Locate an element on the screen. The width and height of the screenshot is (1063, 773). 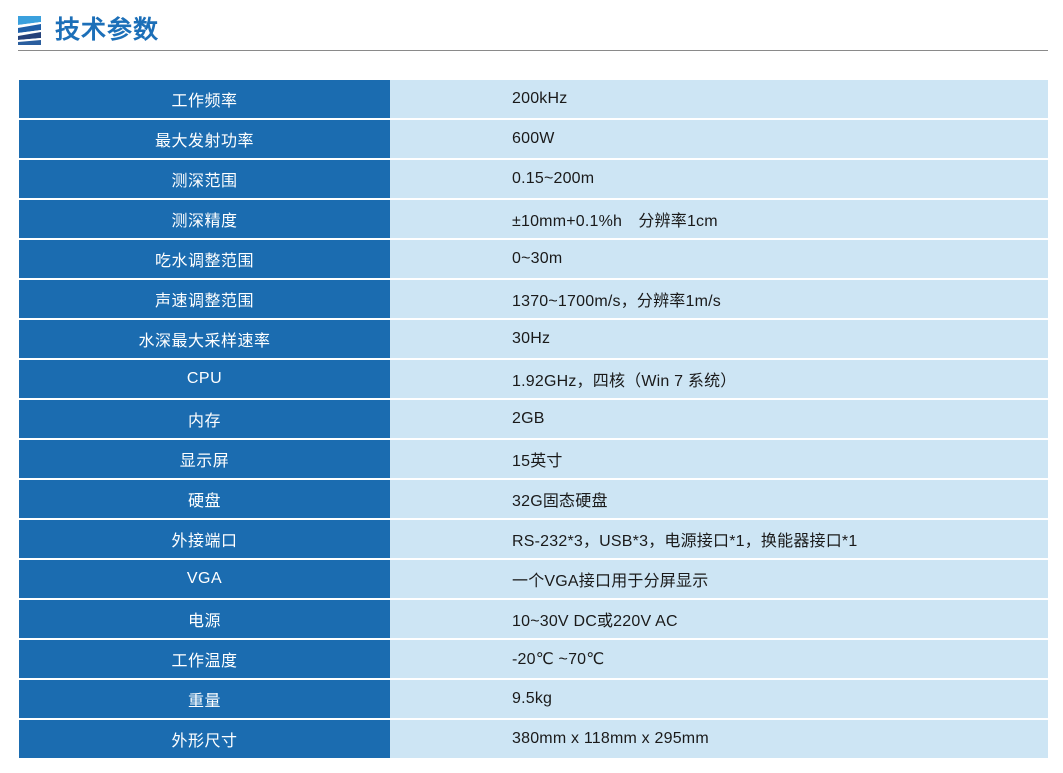
table-row: 吃水调整范围 0~30m is located at coordinates (533, 259).